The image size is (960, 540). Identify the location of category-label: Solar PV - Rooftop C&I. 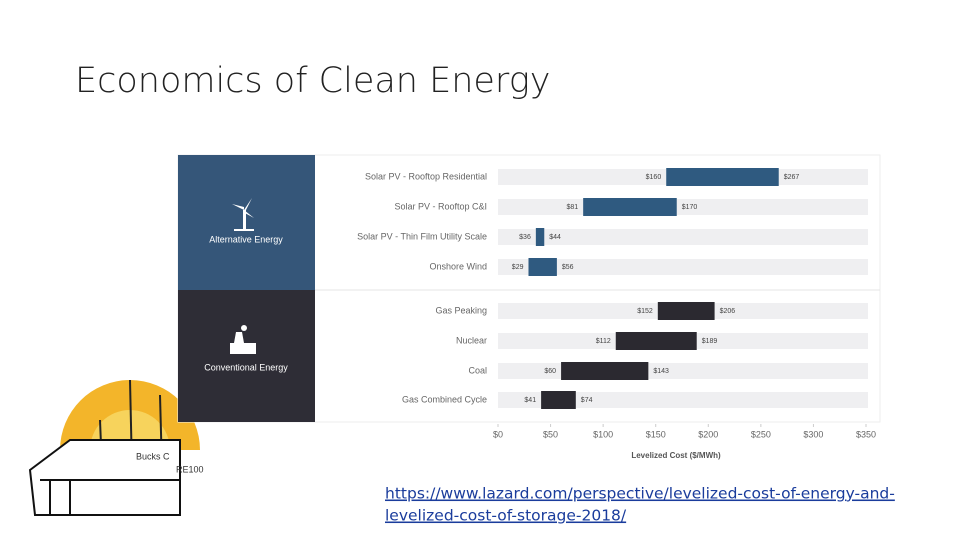
(440, 206).